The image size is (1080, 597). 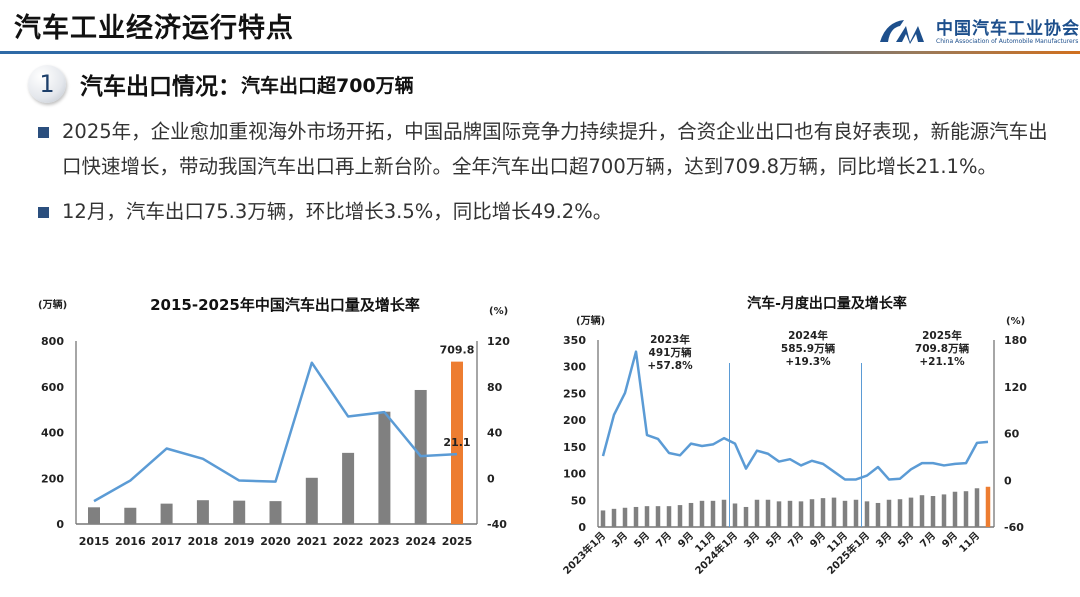 I want to click on caam-logo-icon, so click(x=902, y=32).